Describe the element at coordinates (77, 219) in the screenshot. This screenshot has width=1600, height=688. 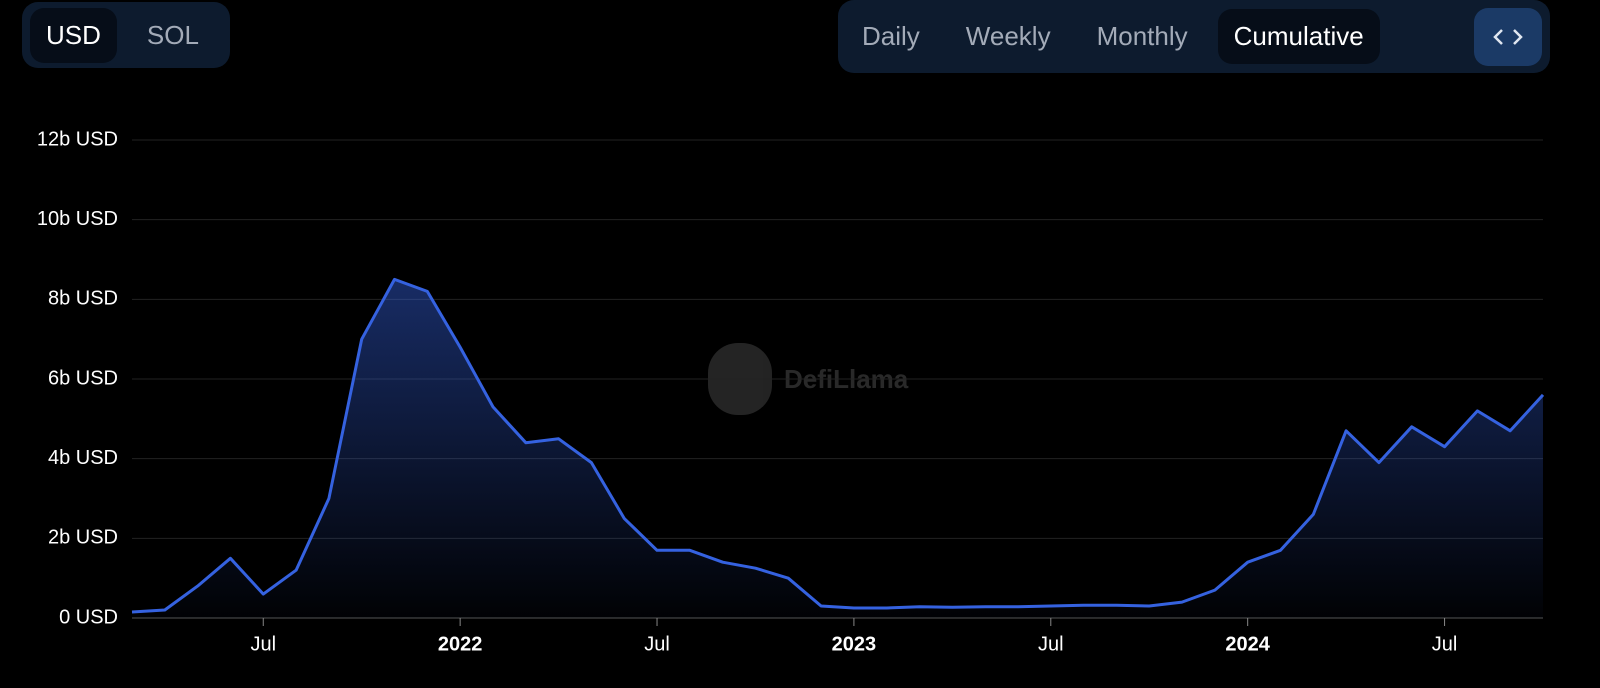
I see `y-tick-label: 10b USD` at that location.